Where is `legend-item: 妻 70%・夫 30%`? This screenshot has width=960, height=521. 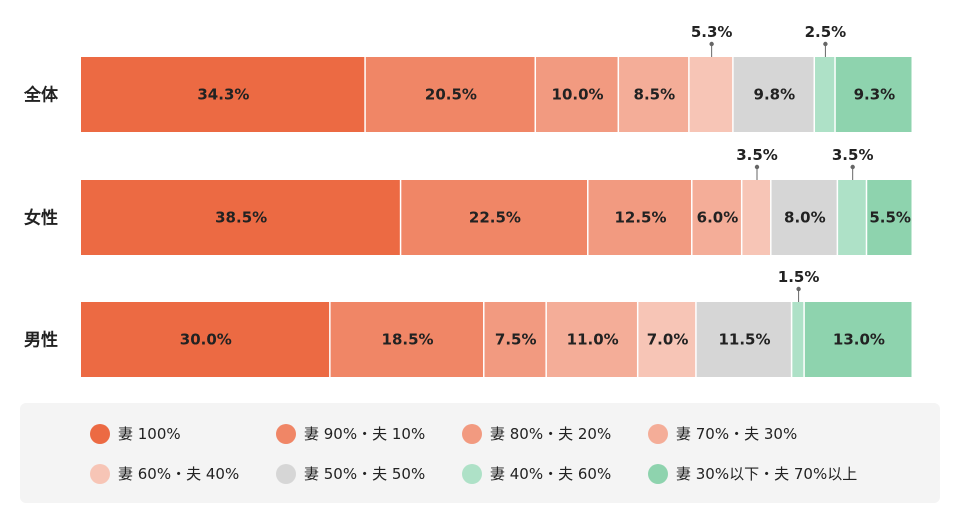
legend-item: 妻 70%・夫 30% is located at coordinates (722, 433).